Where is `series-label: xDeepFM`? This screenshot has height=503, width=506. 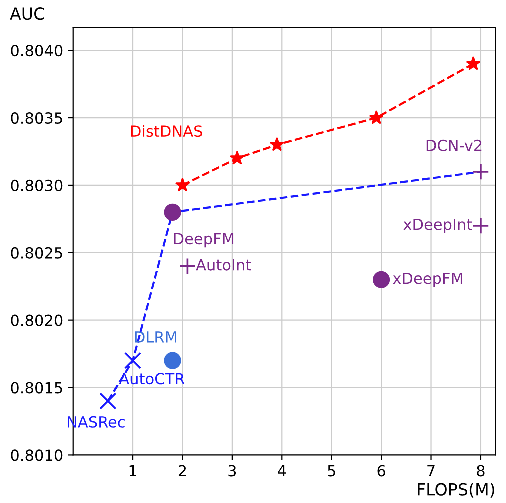 series-label: xDeepFM is located at coordinates (427, 280).